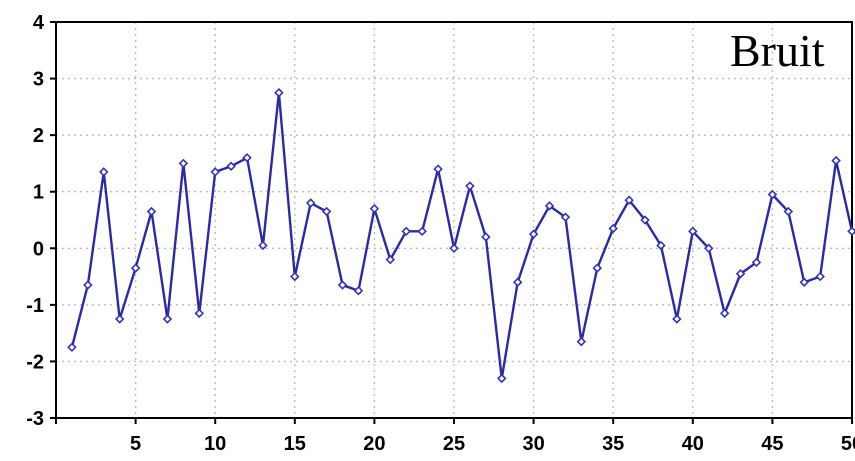 The image size is (855, 461). I want to click on x-tick-label: 40, so click(693, 444).